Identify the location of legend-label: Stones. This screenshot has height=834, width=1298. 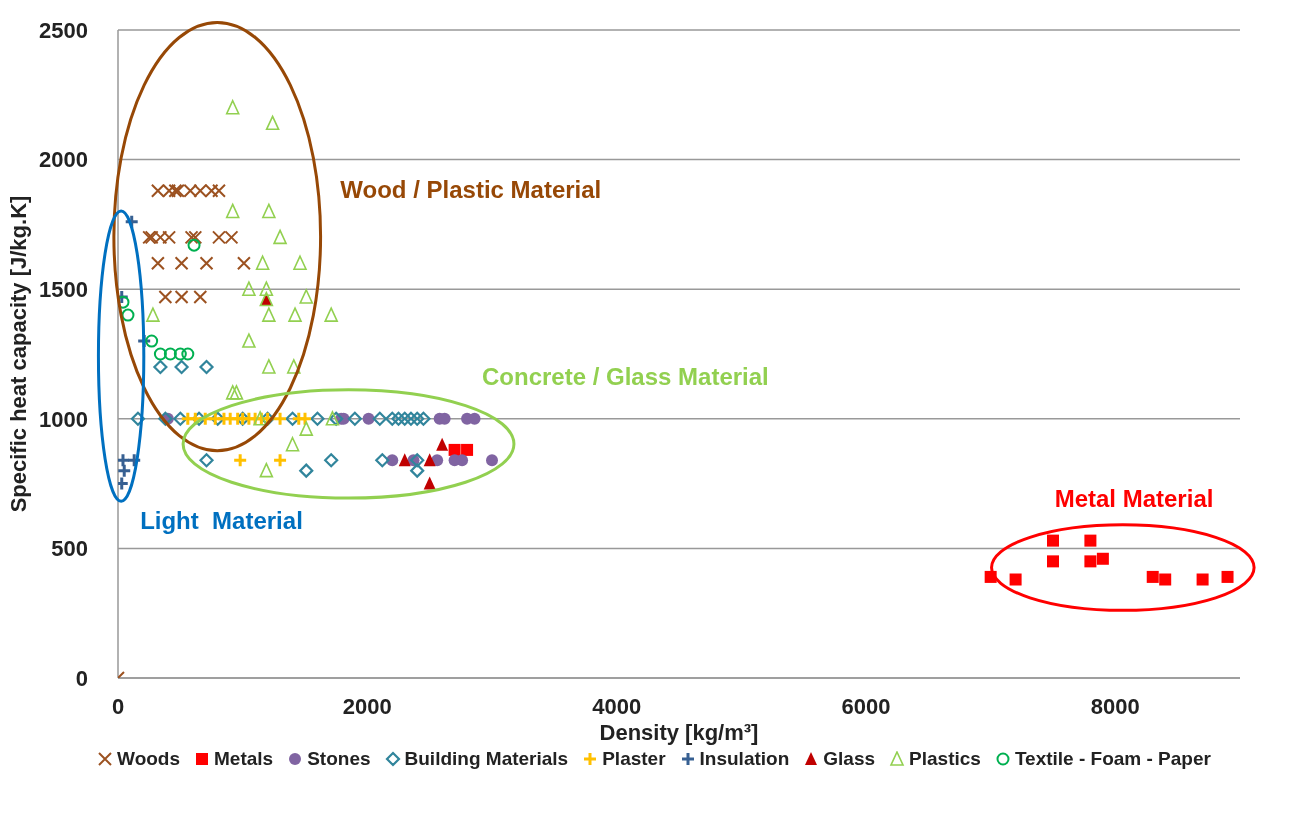
(339, 759).